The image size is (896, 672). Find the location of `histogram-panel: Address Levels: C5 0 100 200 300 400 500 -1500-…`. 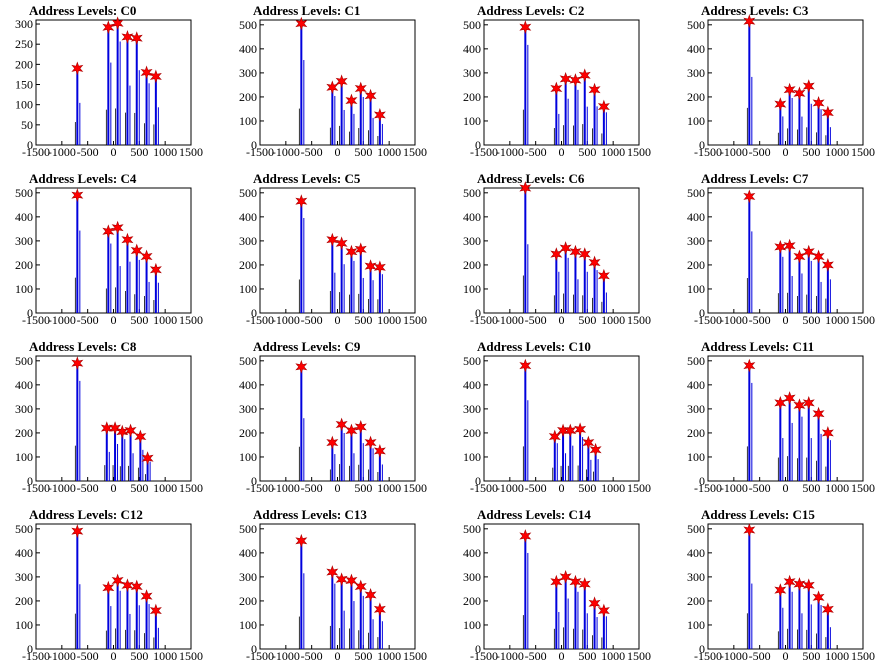

histogram-panel: Address Levels: C5 0 100 200 300 400 500 -1500-… is located at coordinates (336, 252).